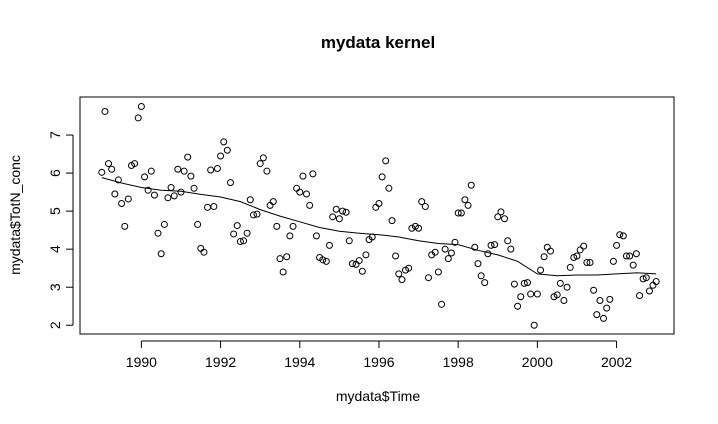 The width and height of the screenshot is (718, 424). What do you see at coordinates (55, 173) in the screenshot?
I see `y-tick-label: 6` at bounding box center [55, 173].